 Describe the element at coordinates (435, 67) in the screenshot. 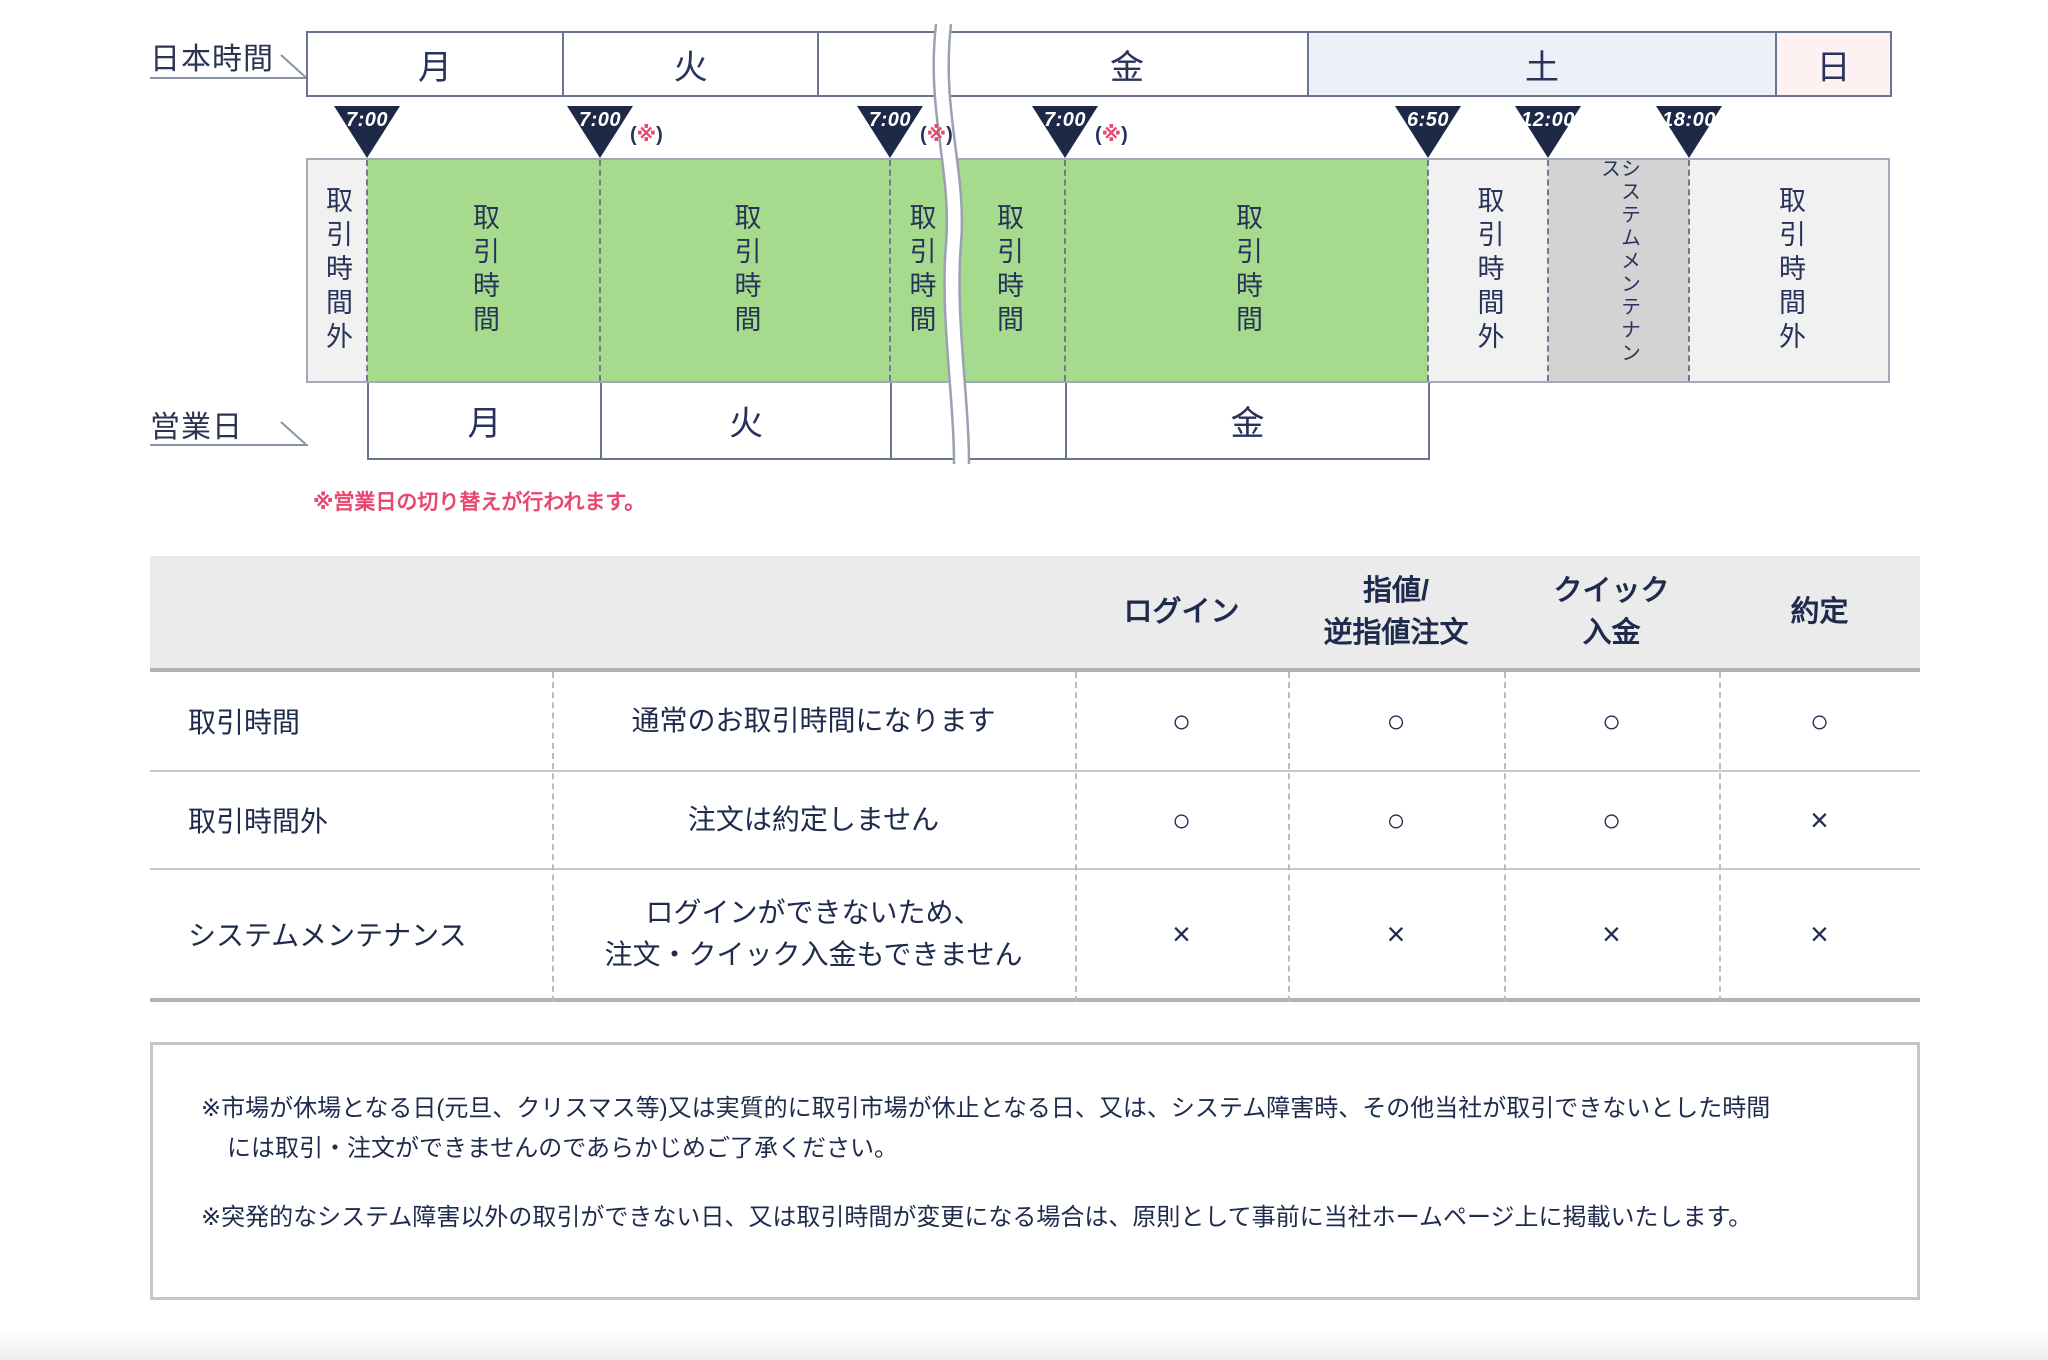

I see `day-label: 月` at that location.